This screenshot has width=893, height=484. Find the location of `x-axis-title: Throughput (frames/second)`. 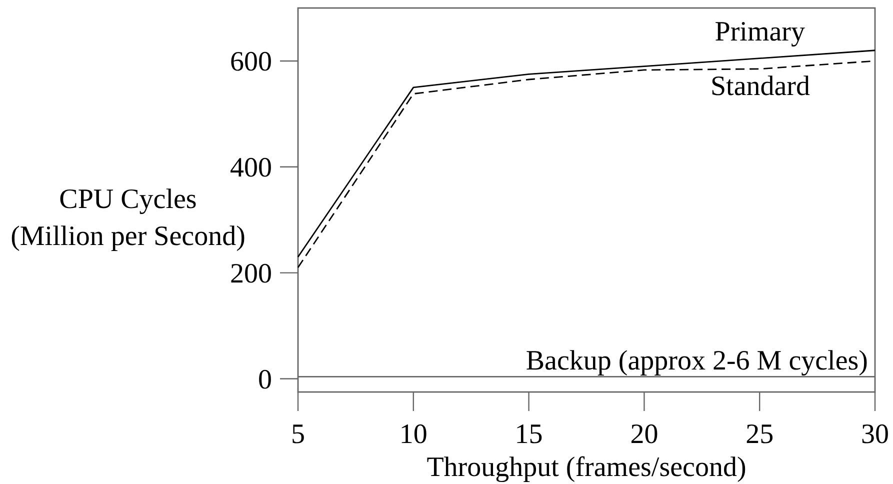

x-axis-title: Throughput (frames/second) is located at coordinates (586, 467).